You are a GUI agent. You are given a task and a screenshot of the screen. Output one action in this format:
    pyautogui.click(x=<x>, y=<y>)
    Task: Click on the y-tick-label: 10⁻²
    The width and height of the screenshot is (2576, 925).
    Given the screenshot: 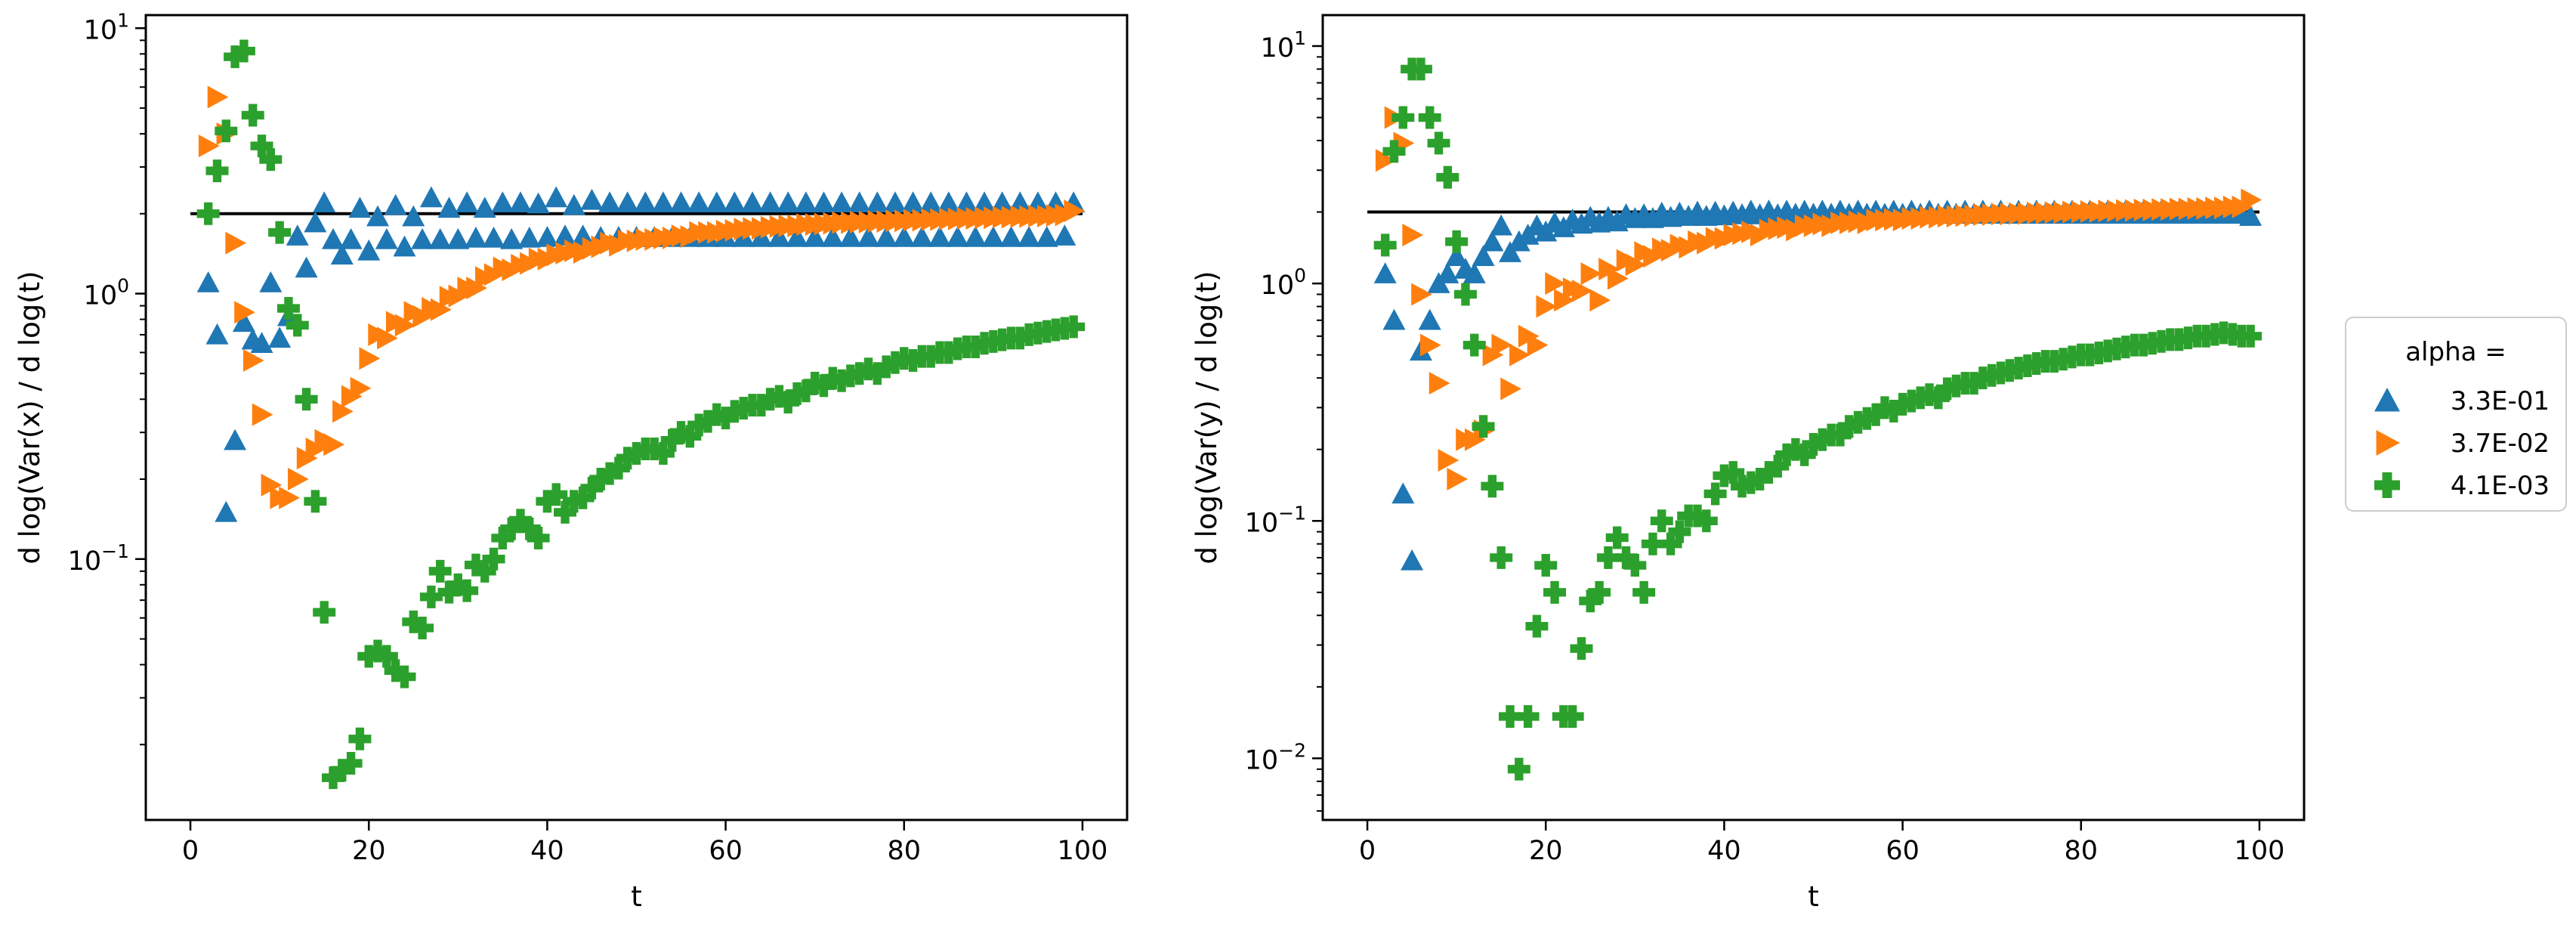 What is the action you would take?
    pyautogui.click(x=1275, y=757)
    